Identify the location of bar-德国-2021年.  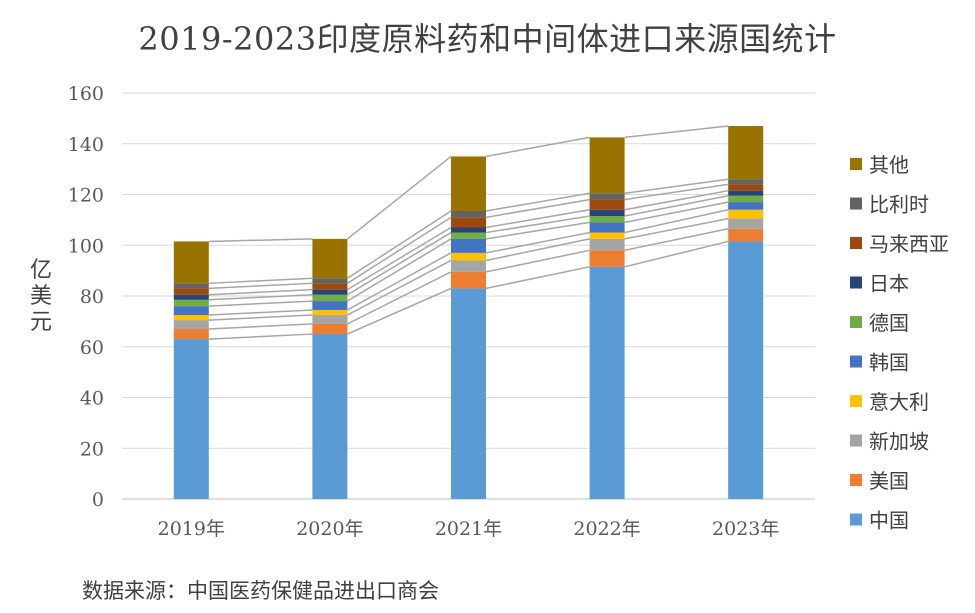
(468, 235).